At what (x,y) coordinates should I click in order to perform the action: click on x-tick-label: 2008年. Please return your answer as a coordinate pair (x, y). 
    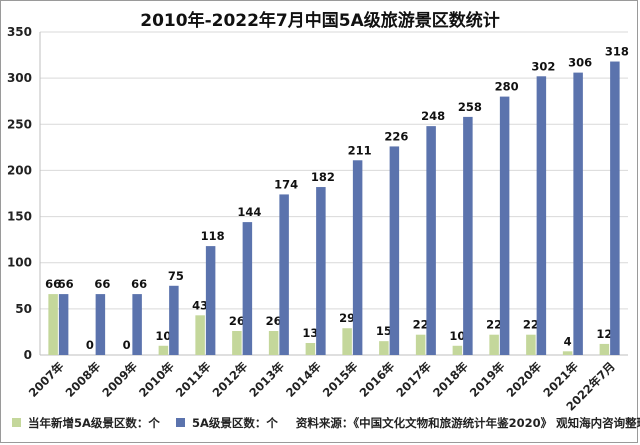
    Looking at the image, I should click on (83, 379).